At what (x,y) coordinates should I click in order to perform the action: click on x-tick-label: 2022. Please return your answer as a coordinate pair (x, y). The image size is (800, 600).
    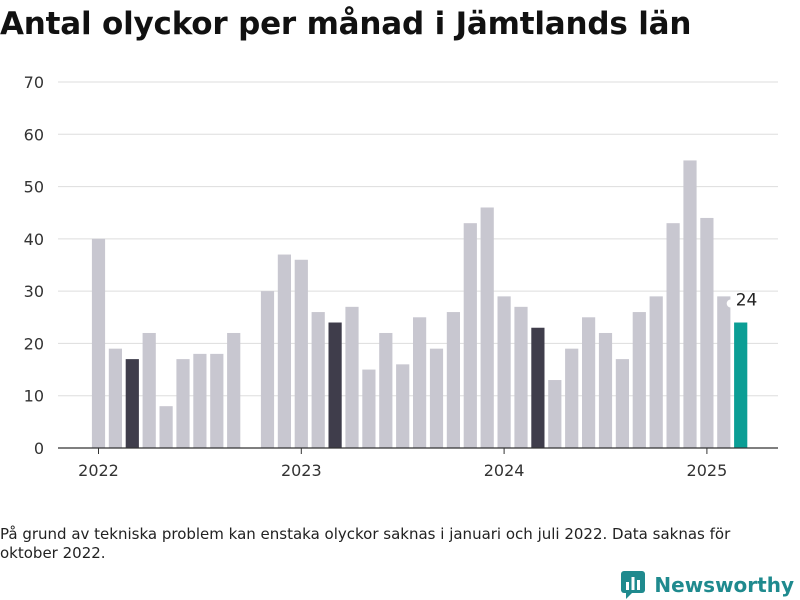
    Looking at the image, I should click on (98, 470).